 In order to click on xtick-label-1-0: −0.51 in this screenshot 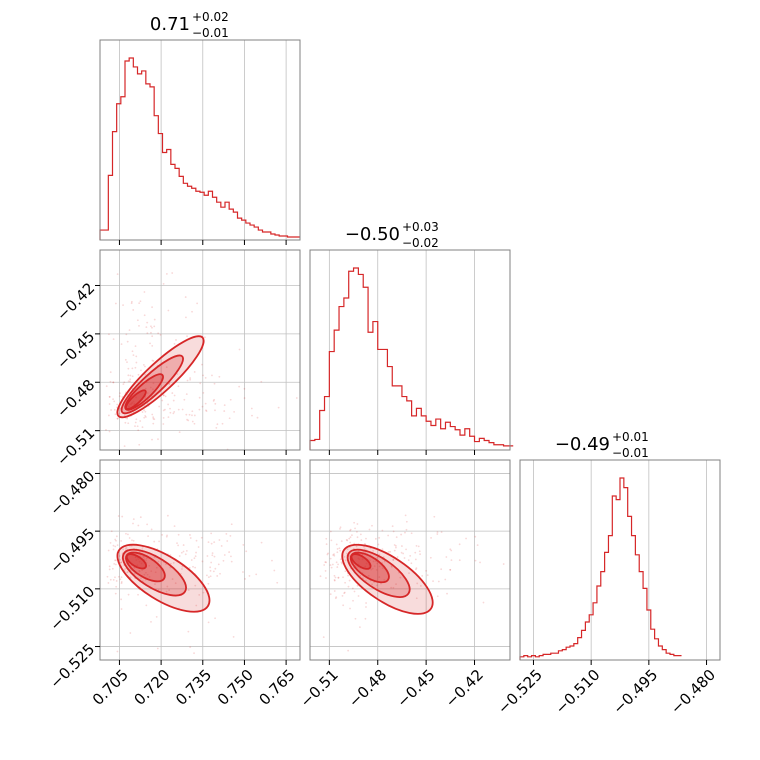, I will do `click(319, 688)`.